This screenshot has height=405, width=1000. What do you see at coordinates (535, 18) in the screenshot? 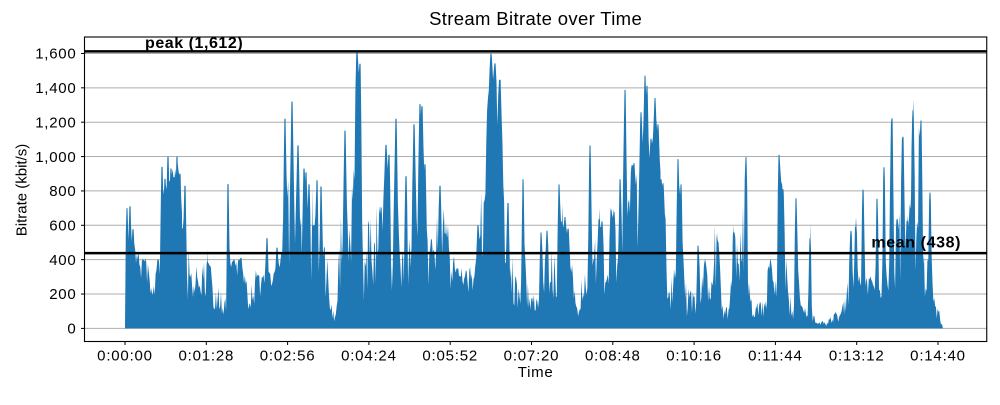
I see `svg-text: Stream Bitrate over Time` at bounding box center [535, 18].